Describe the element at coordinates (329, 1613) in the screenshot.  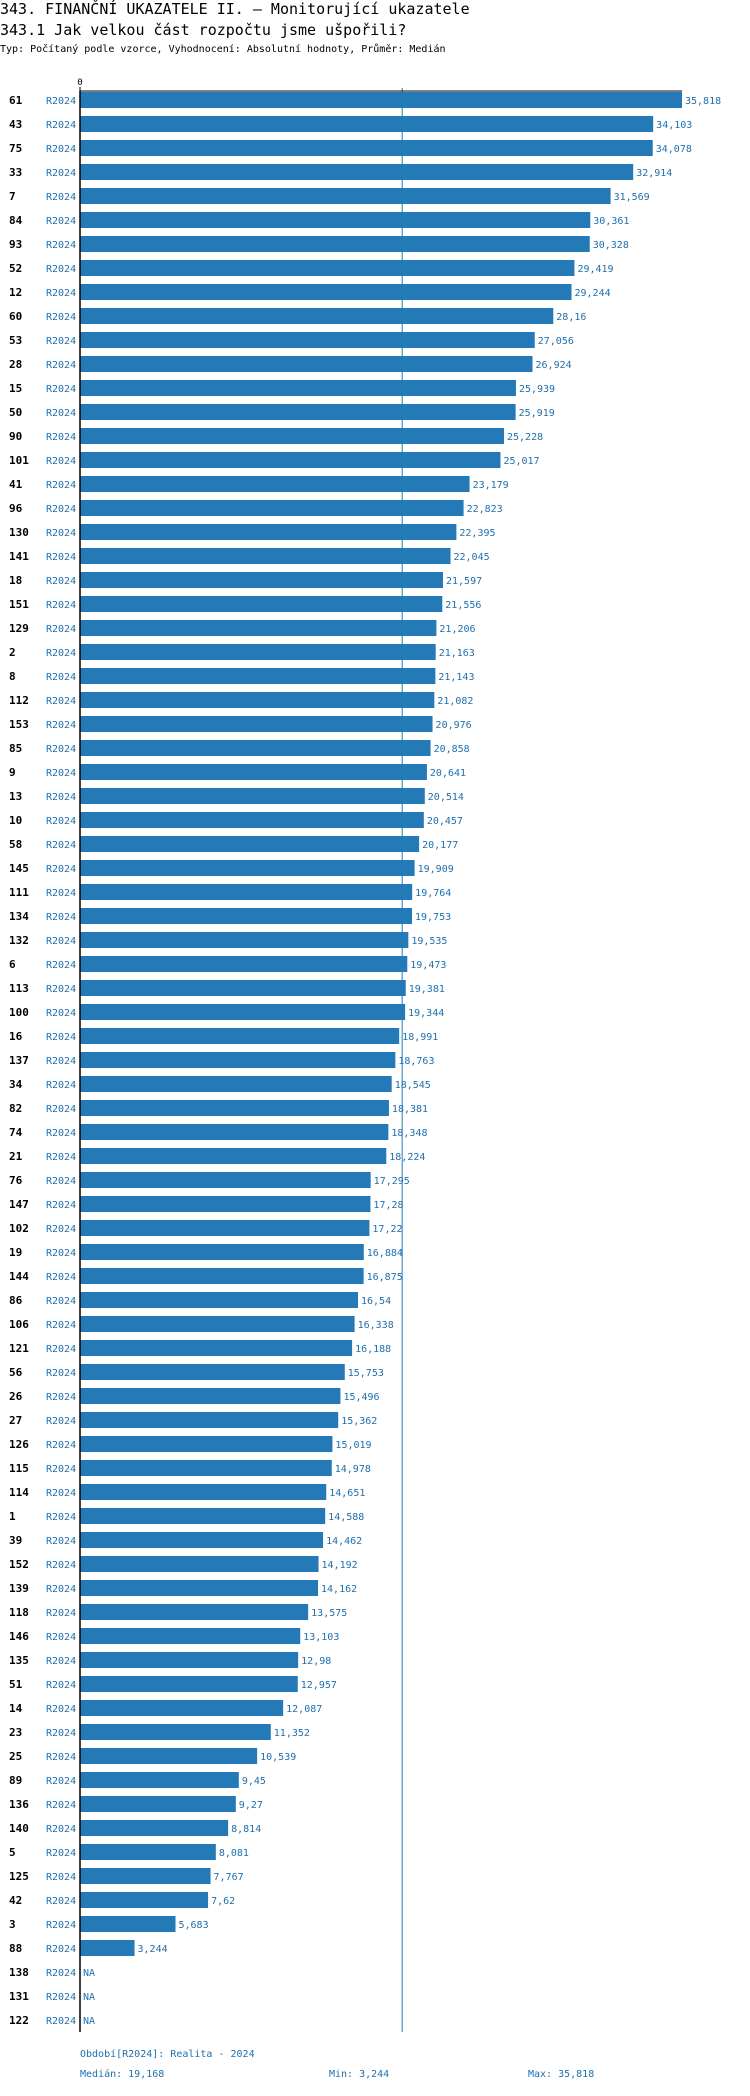
I see `data-label: 13,575` at that location.